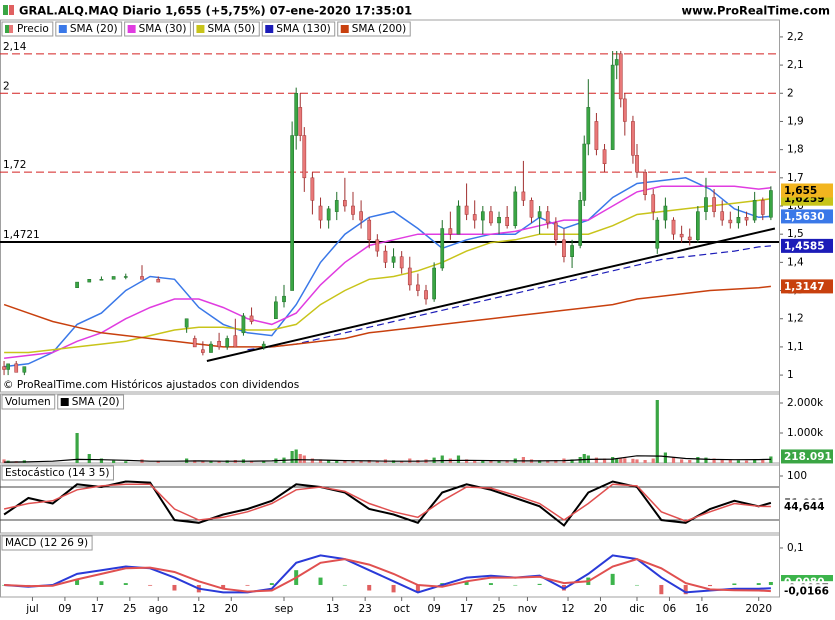 This screenshot has height=620, width=835. I want to click on level-label: 1,72, so click(14, 165).